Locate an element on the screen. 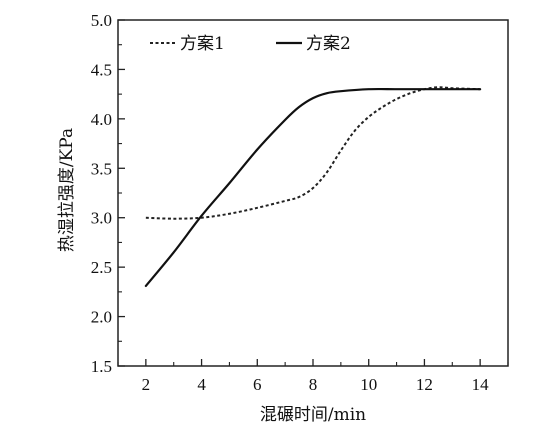 This screenshot has height=430, width=551. legend: 方案1 方案2 is located at coordinates (250, 44).